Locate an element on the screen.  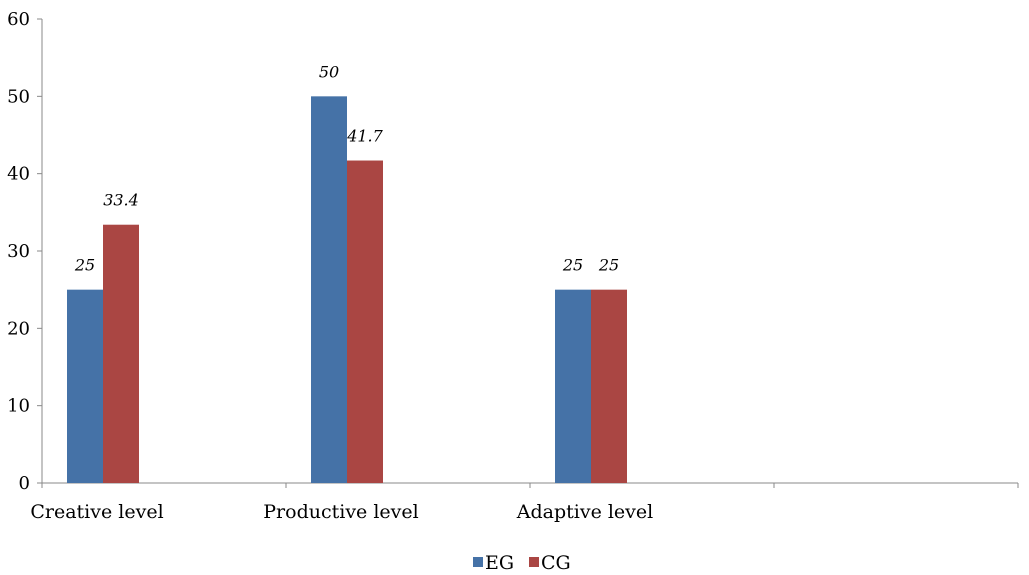
x-category-label: Adaptive level is located at coordinates (584, 512).